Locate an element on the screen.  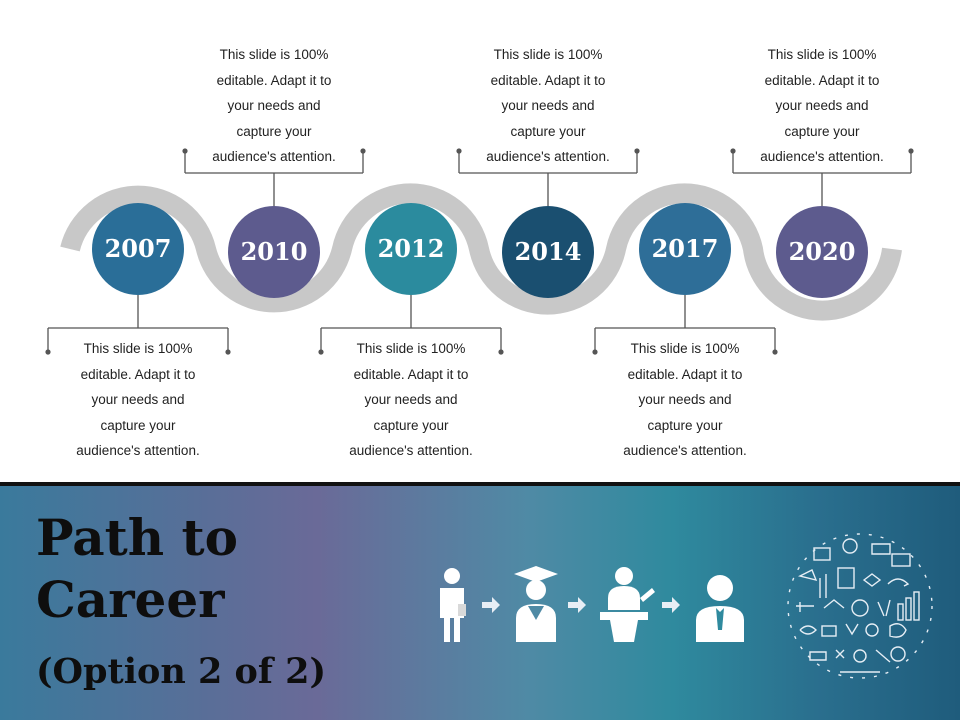
subtitle: (Option 2 of 2) is located at coordinates (181, 671).